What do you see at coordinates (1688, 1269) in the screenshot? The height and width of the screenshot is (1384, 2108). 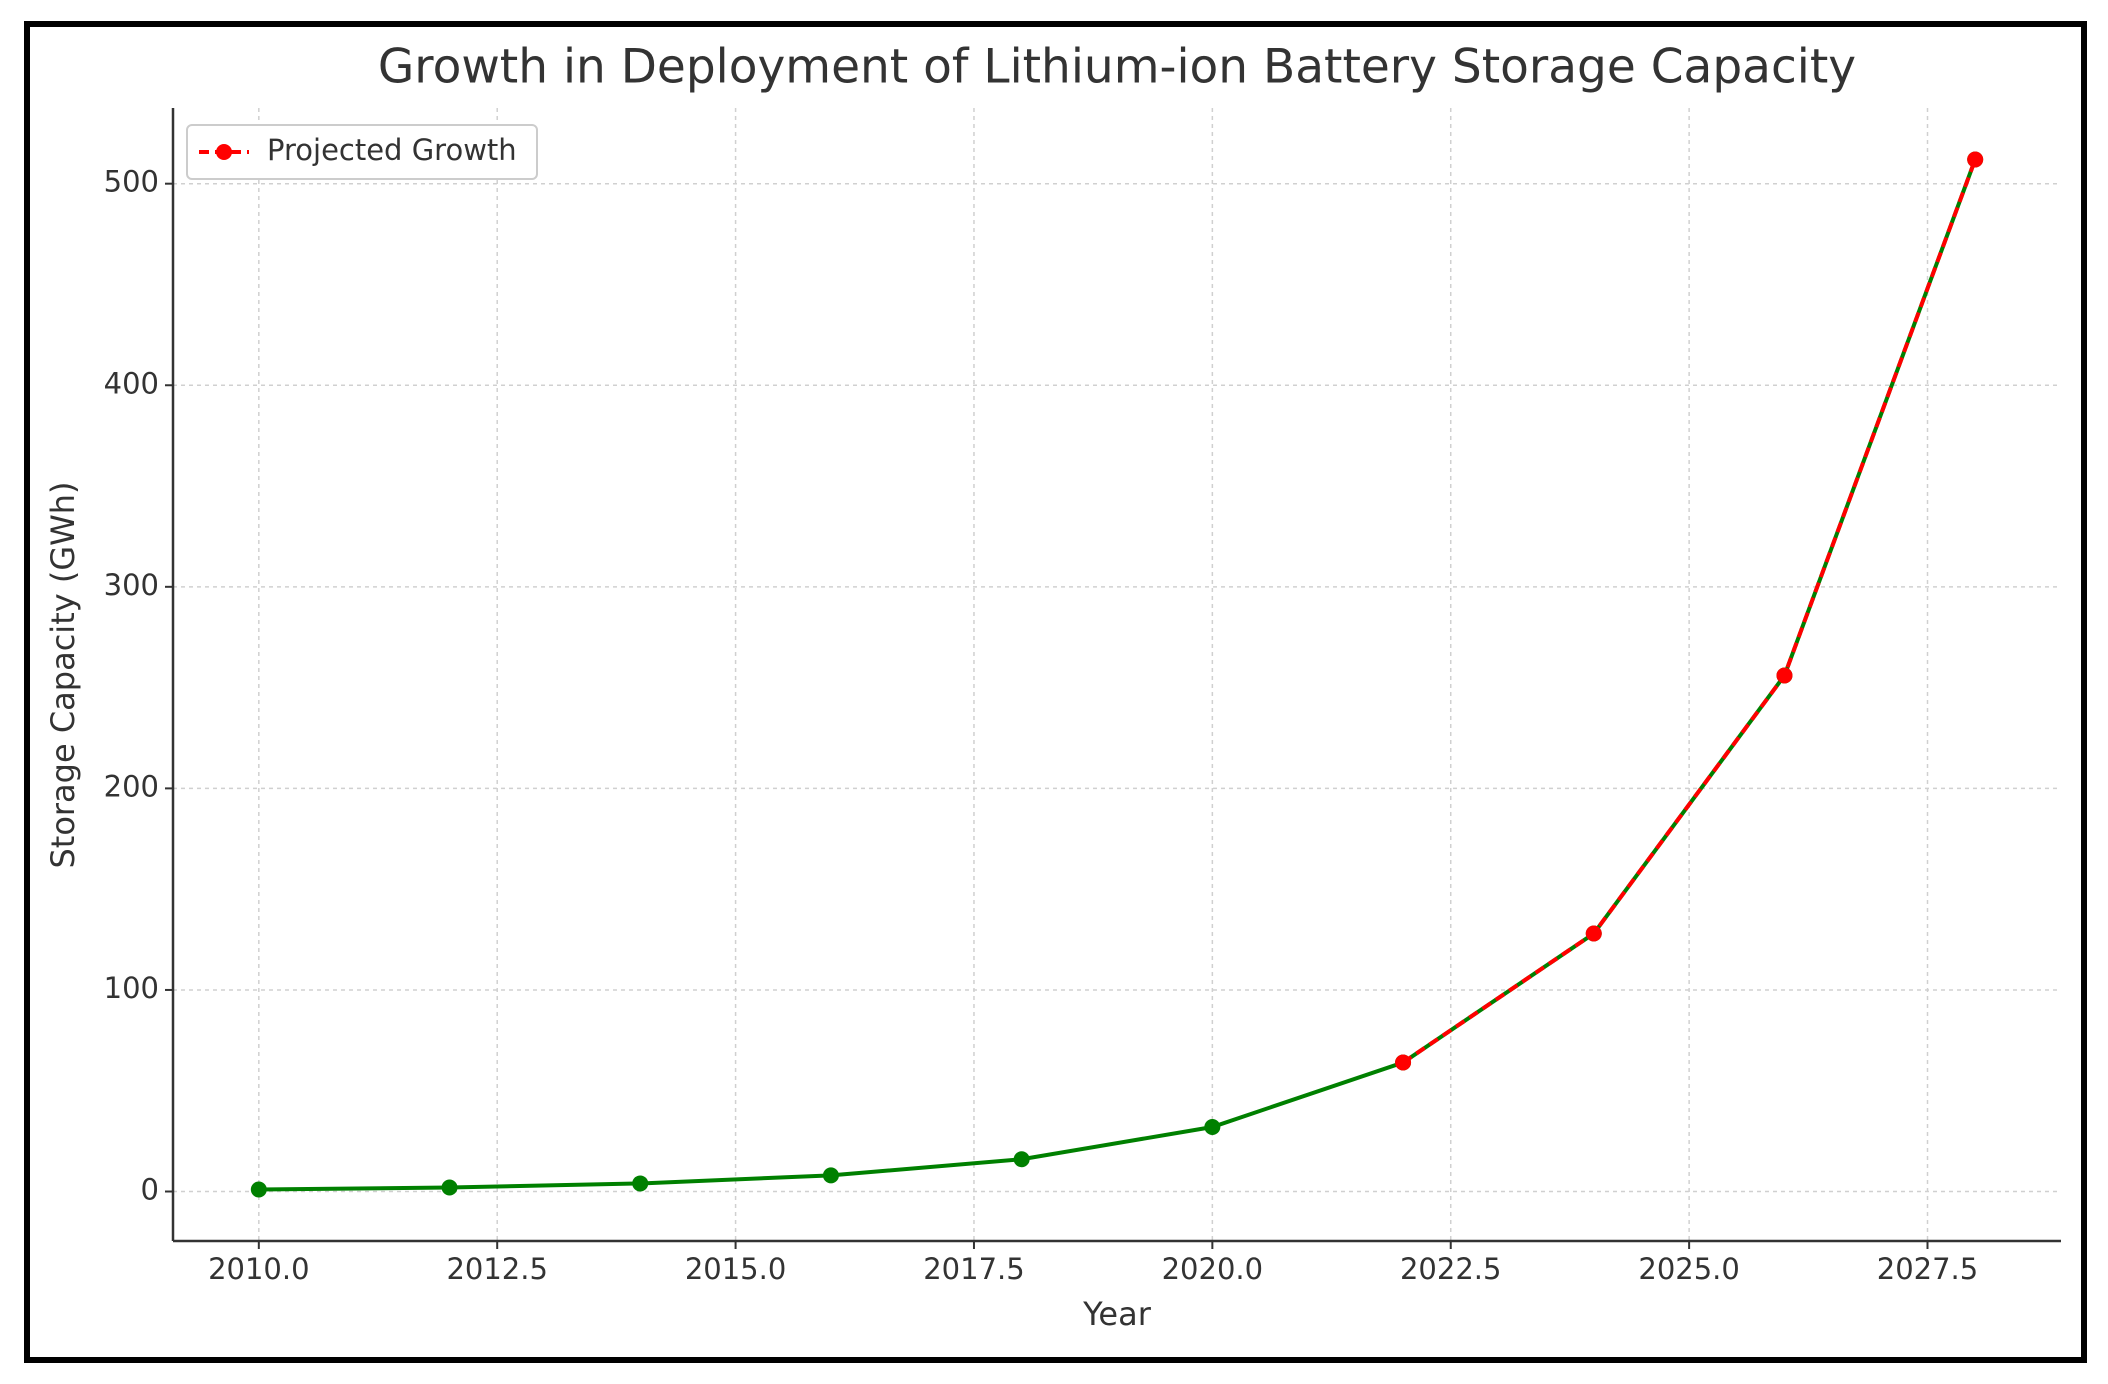 I see `x-tick-label: 2025.0` at bounding box center [1688, 1269].